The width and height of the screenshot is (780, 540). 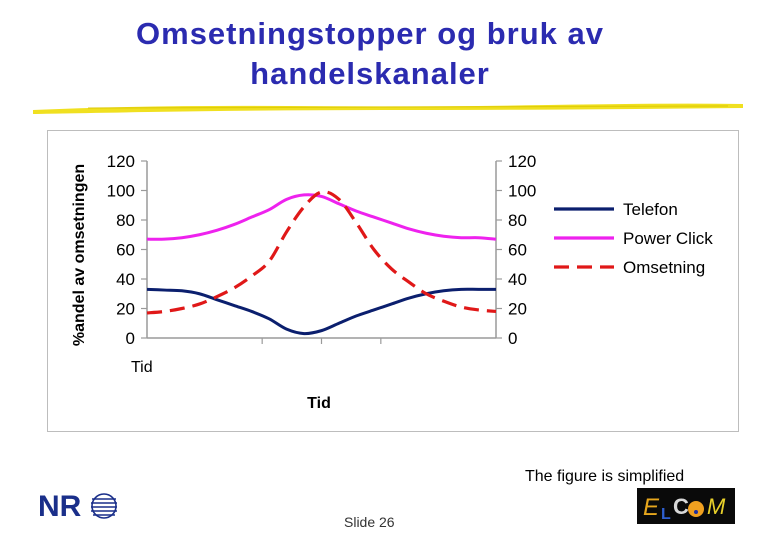 What do you see at coordinates (121, 191) in the screenshot?
I see `y-tick-label-left: 100` at bounding box center [121, 191].